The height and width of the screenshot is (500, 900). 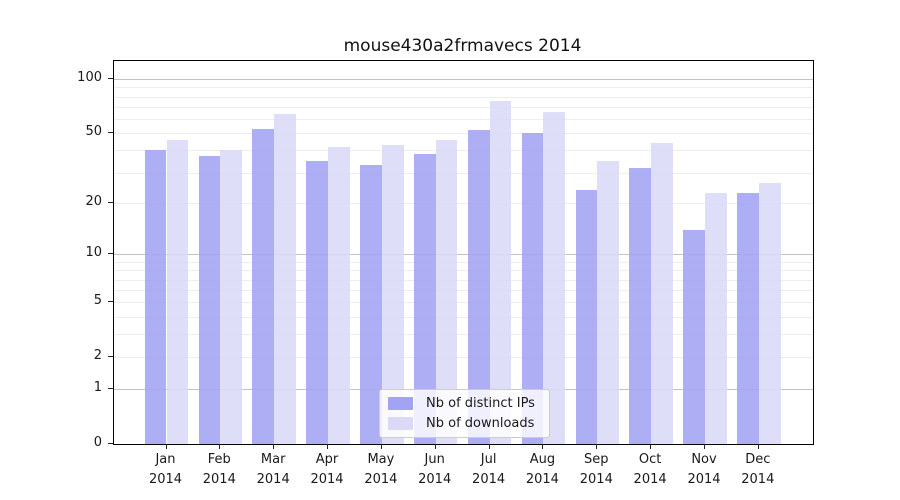 What do you see at coordinates (489, 469) in the screenshot?
I see `x-axis-tick-label: Jul 2014` at bounding box center [489, 469].